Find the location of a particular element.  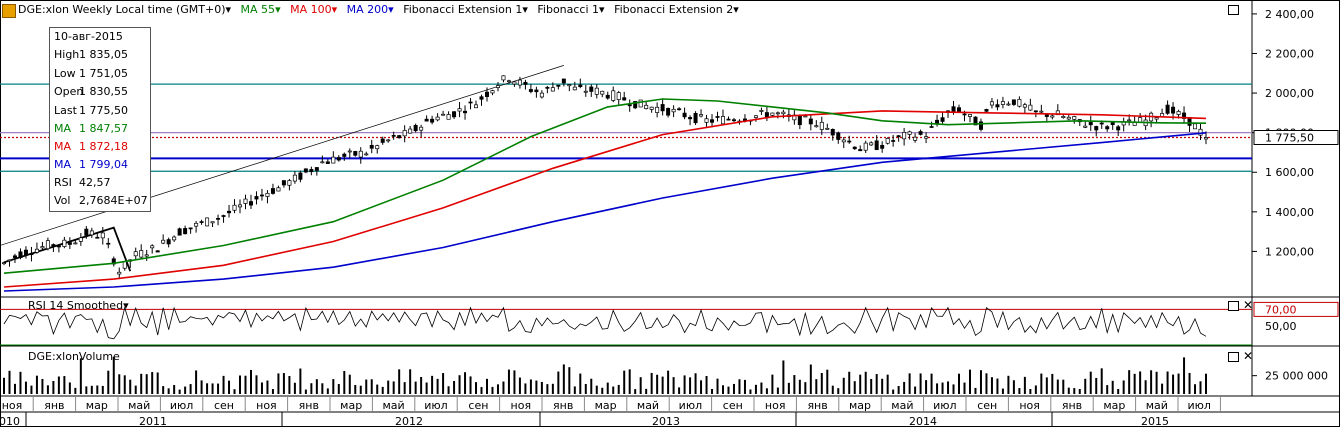

ma100-legend: MA 100 is located at coordinates (311, 9).